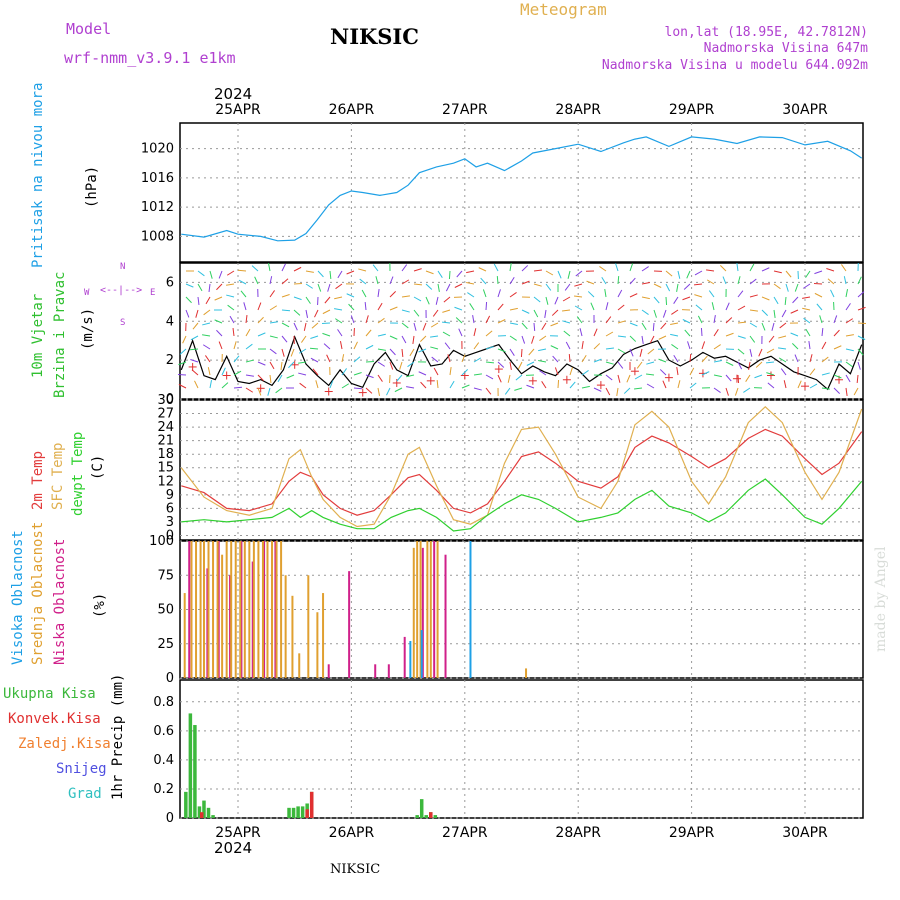 The image size is (900, 900). I want to click on date-label-top: 29APR, so click(692, 110).